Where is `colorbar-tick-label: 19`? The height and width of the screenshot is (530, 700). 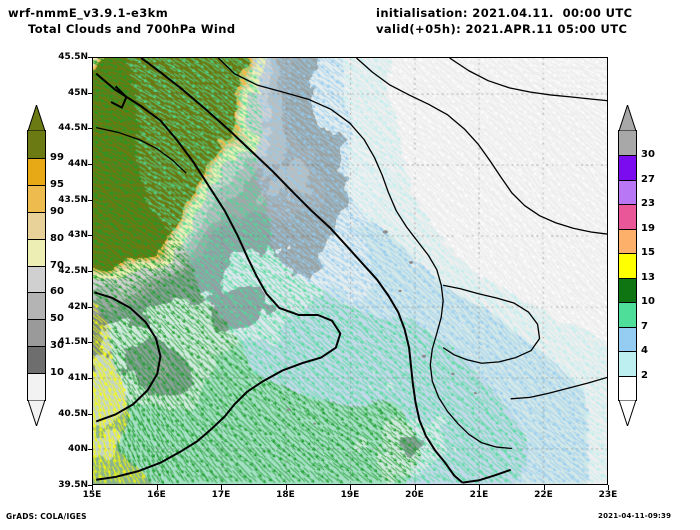 colorbar-tick-label: 19 is located at coordinates (648, 228).